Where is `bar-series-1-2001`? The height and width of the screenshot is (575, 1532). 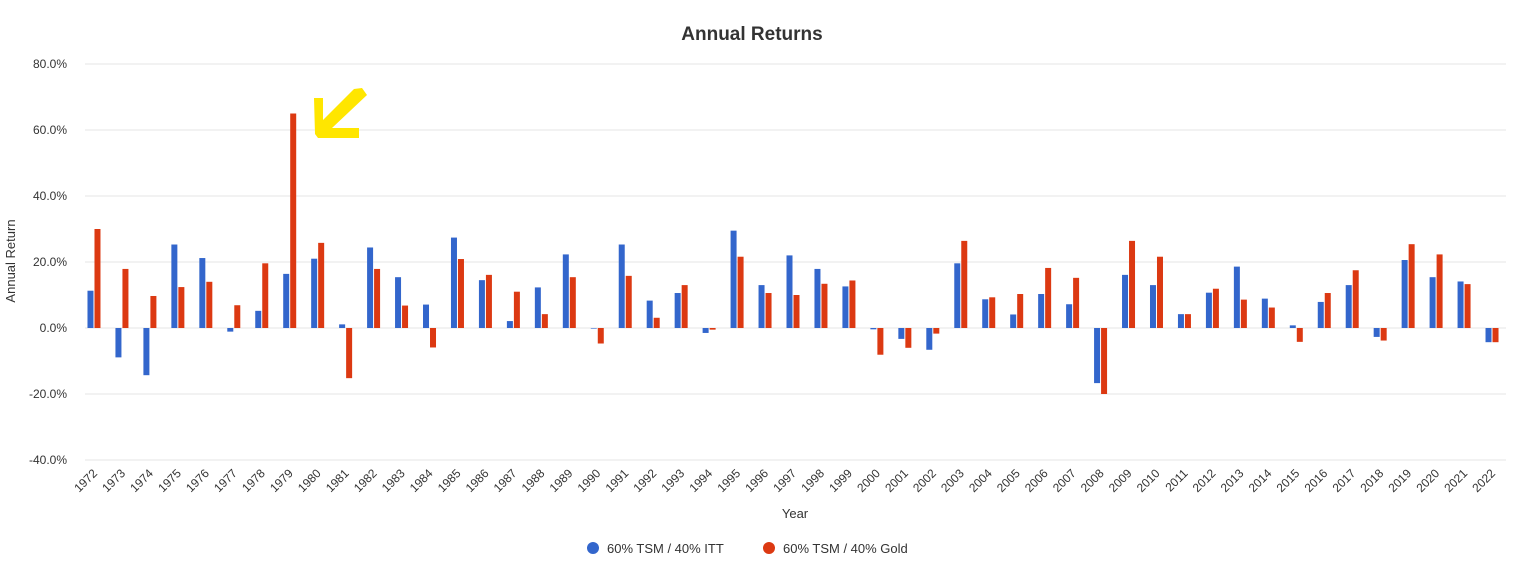 bar-series-1-2001 is located at coordinates (901, 333).